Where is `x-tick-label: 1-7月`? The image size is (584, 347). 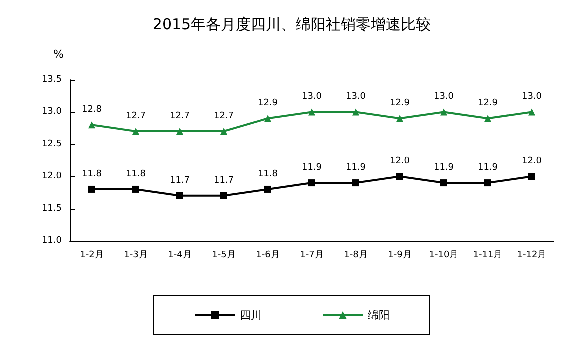 x-tick-label: 1-7月 is located at coordinates (312, 255).